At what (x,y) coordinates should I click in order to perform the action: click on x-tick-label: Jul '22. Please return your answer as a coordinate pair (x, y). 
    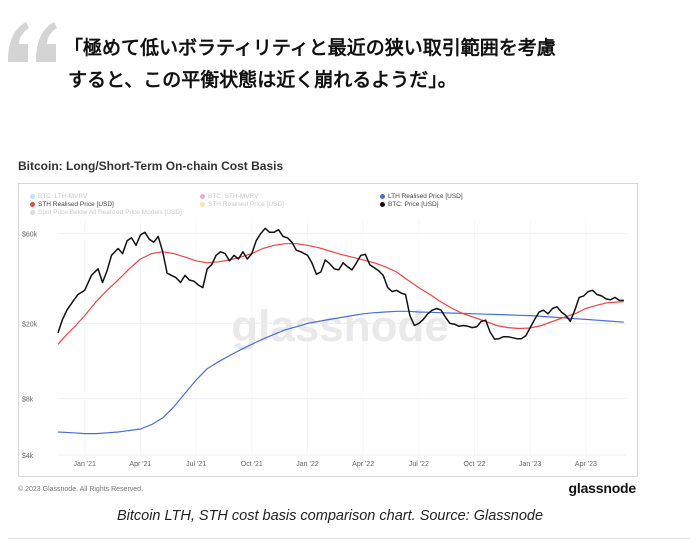
    Looking at the image, I should click on (419, 464).